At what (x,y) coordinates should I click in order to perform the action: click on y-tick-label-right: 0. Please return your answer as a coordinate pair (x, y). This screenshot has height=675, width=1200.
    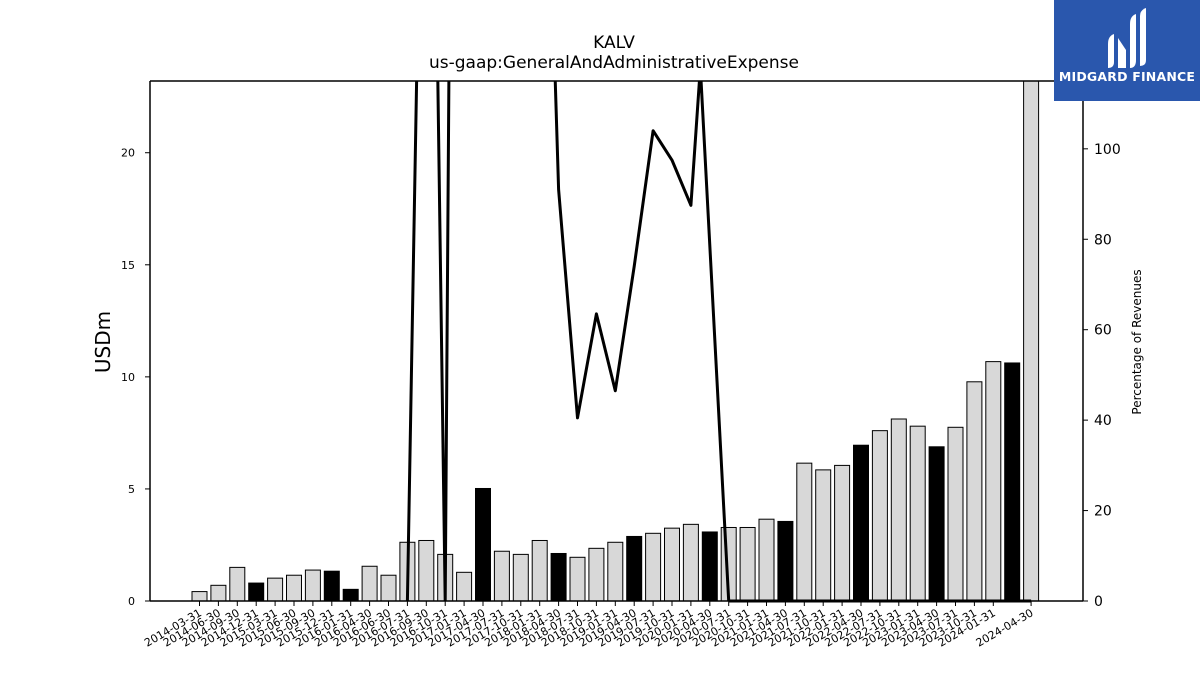
    Looking at the image, I should click on (1098, 602).